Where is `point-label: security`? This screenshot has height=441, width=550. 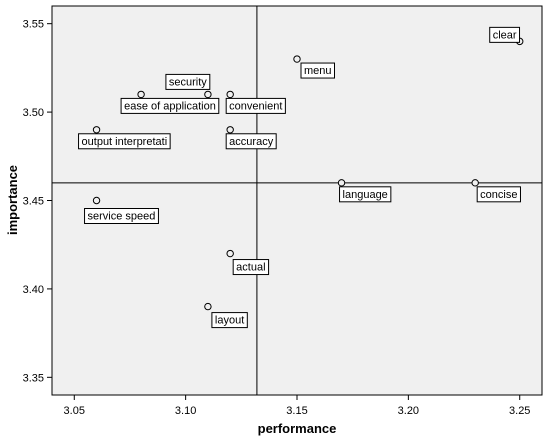 point-label: security is located at coordinates (188, 82).